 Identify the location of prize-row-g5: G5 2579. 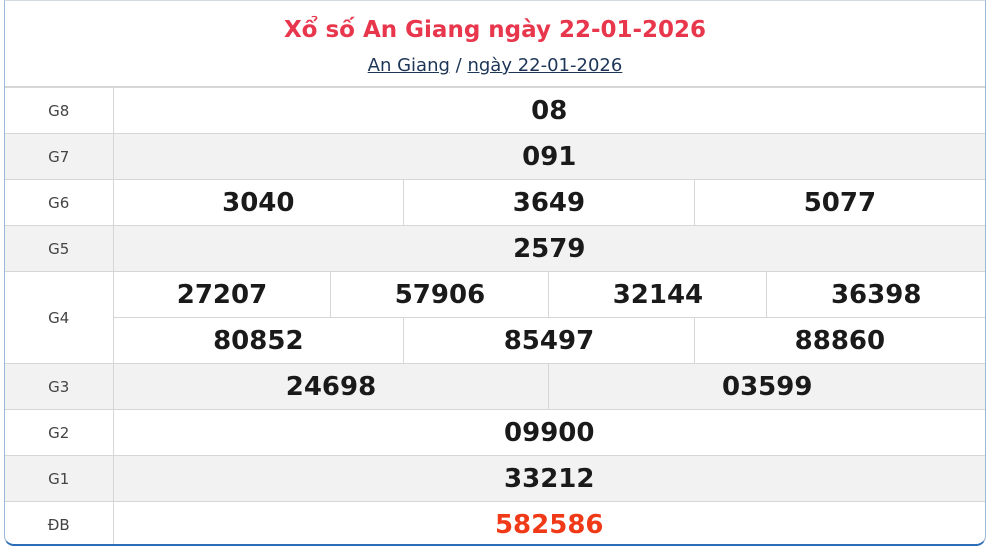
(495, 248).